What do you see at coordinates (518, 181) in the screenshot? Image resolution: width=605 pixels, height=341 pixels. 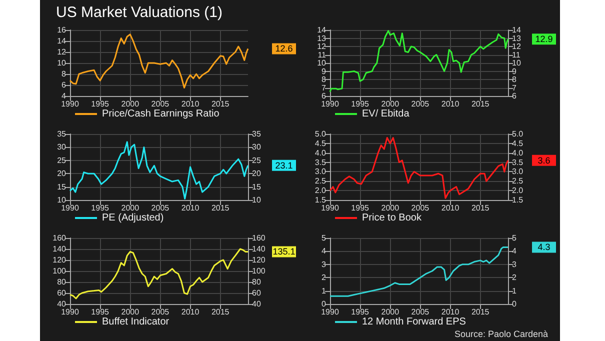 I see `y2-tick-label: 2.5` at bounding box center [518, 181].